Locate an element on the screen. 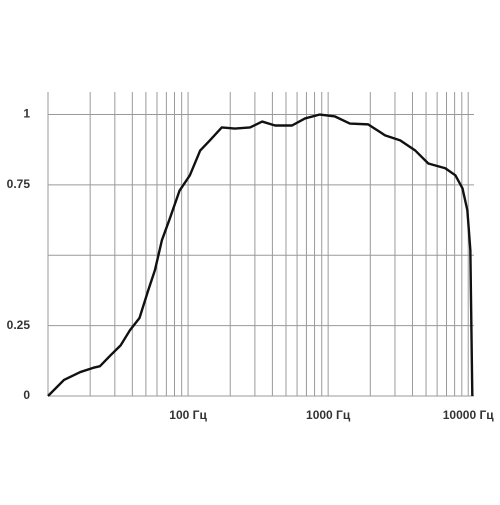 This screenshot has width=500, height=505. y-tick-label: 0 is located at coordinates (26, 395).